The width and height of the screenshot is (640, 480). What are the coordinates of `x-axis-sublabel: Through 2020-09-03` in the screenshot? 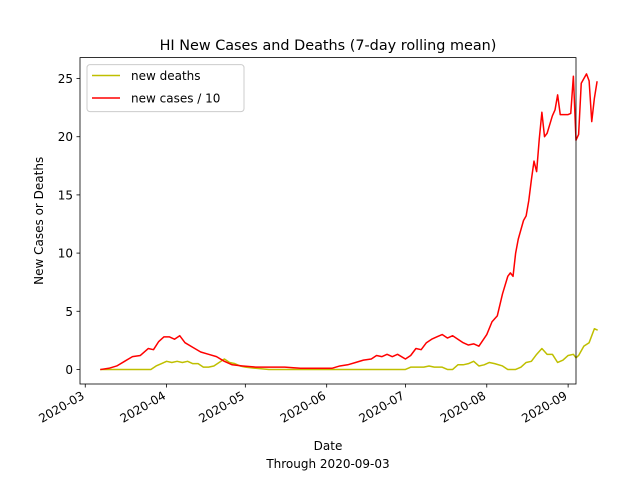 It's located at (327, 464).